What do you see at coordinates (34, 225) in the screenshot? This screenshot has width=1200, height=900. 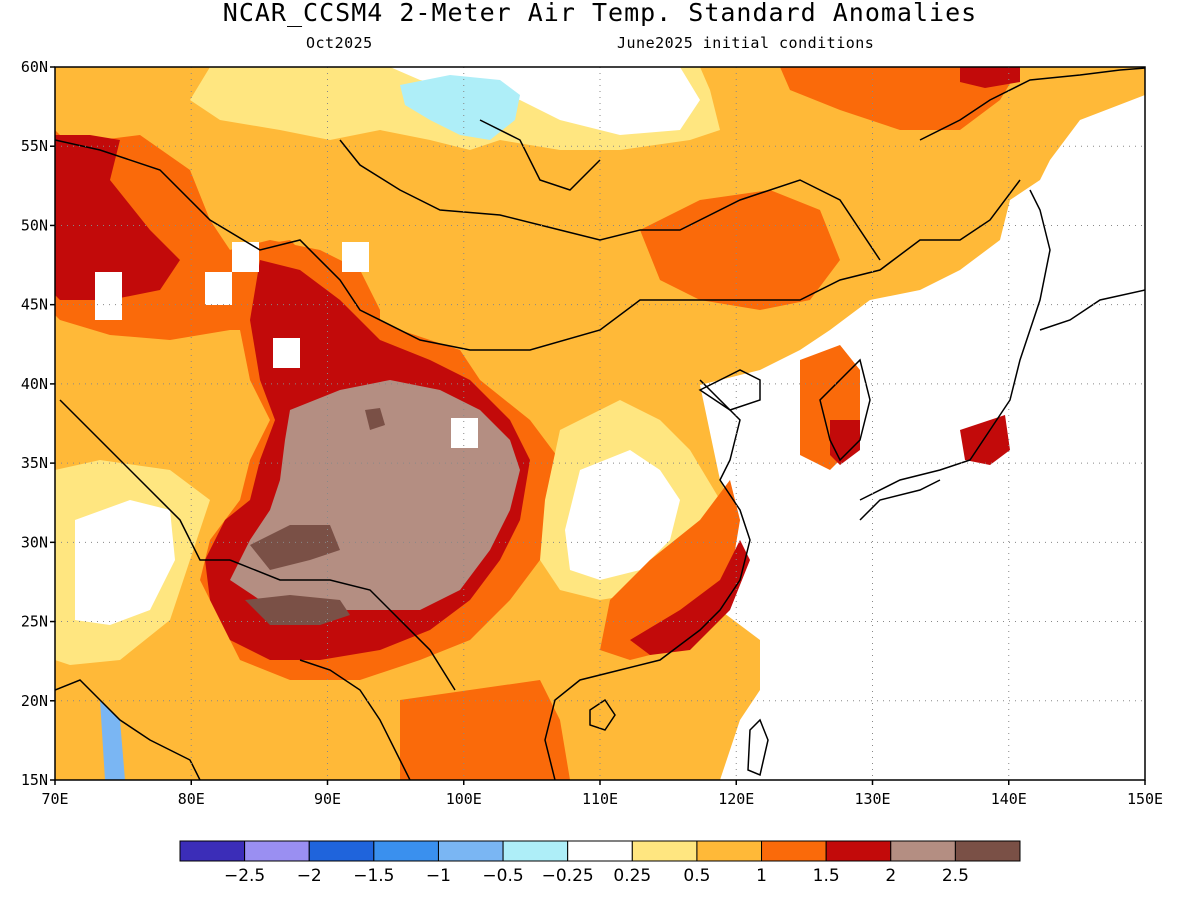 I see `lat-label: 50N` at bounding box center [34, 225].